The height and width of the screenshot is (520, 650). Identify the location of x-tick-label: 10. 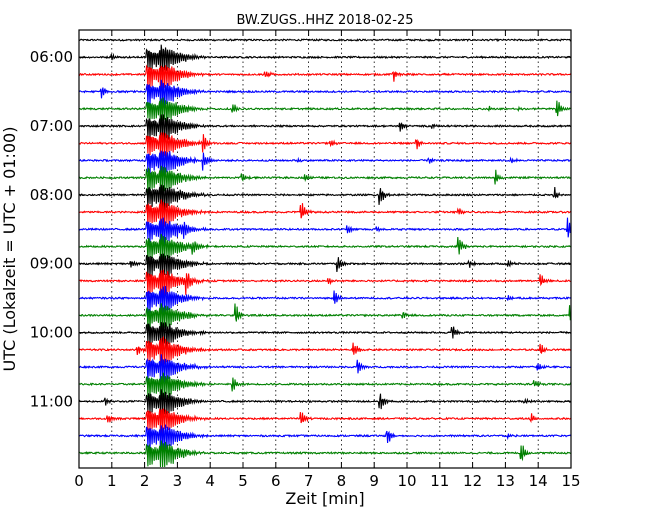
(406, 481).